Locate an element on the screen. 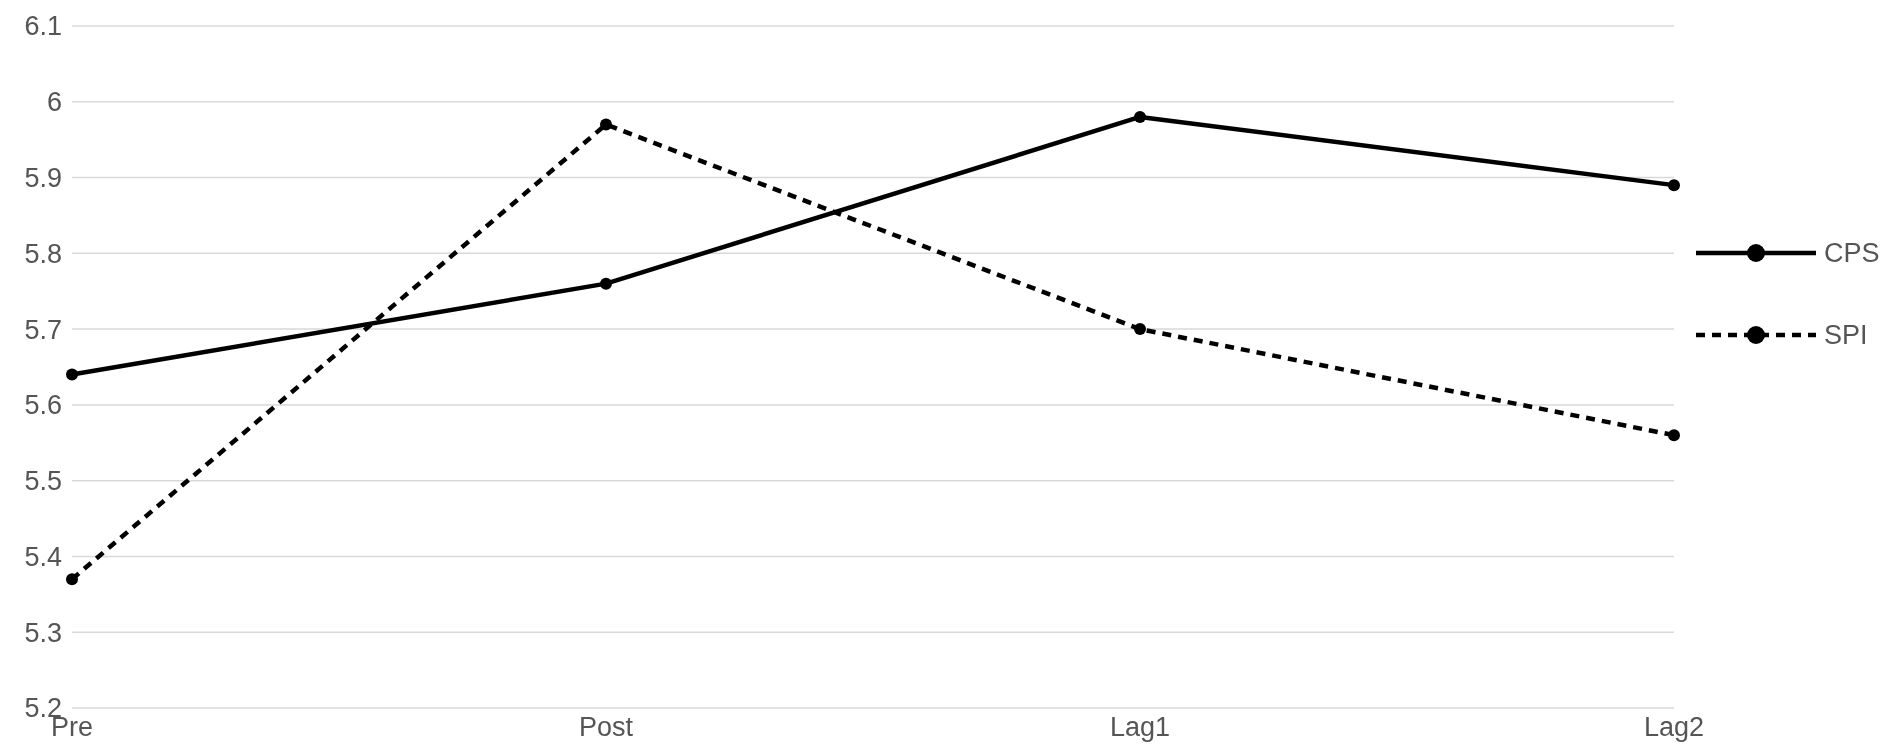  y-tick-label: 5.4 is located at coordinates (43, 556).